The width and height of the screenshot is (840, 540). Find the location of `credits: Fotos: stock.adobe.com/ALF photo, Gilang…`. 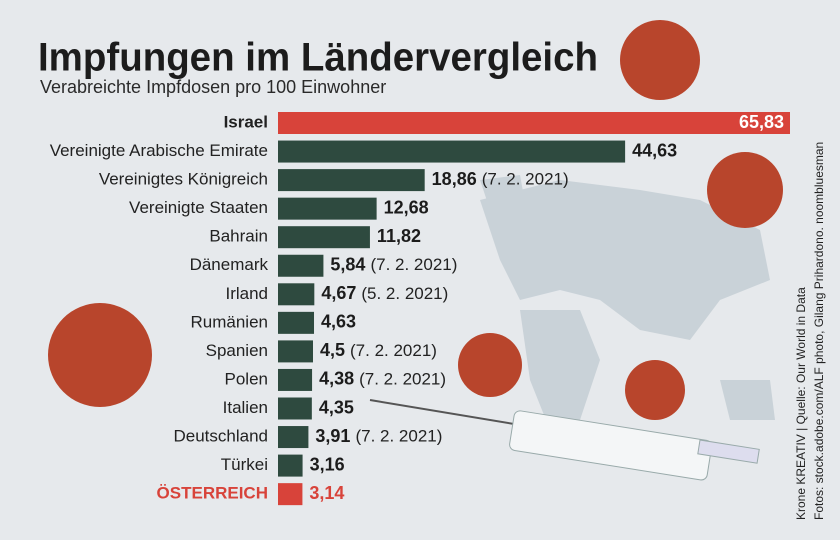

credits: Fotos: stock.adobe.com/ALF photo, Gilang… is located at coordinates (819, 331).